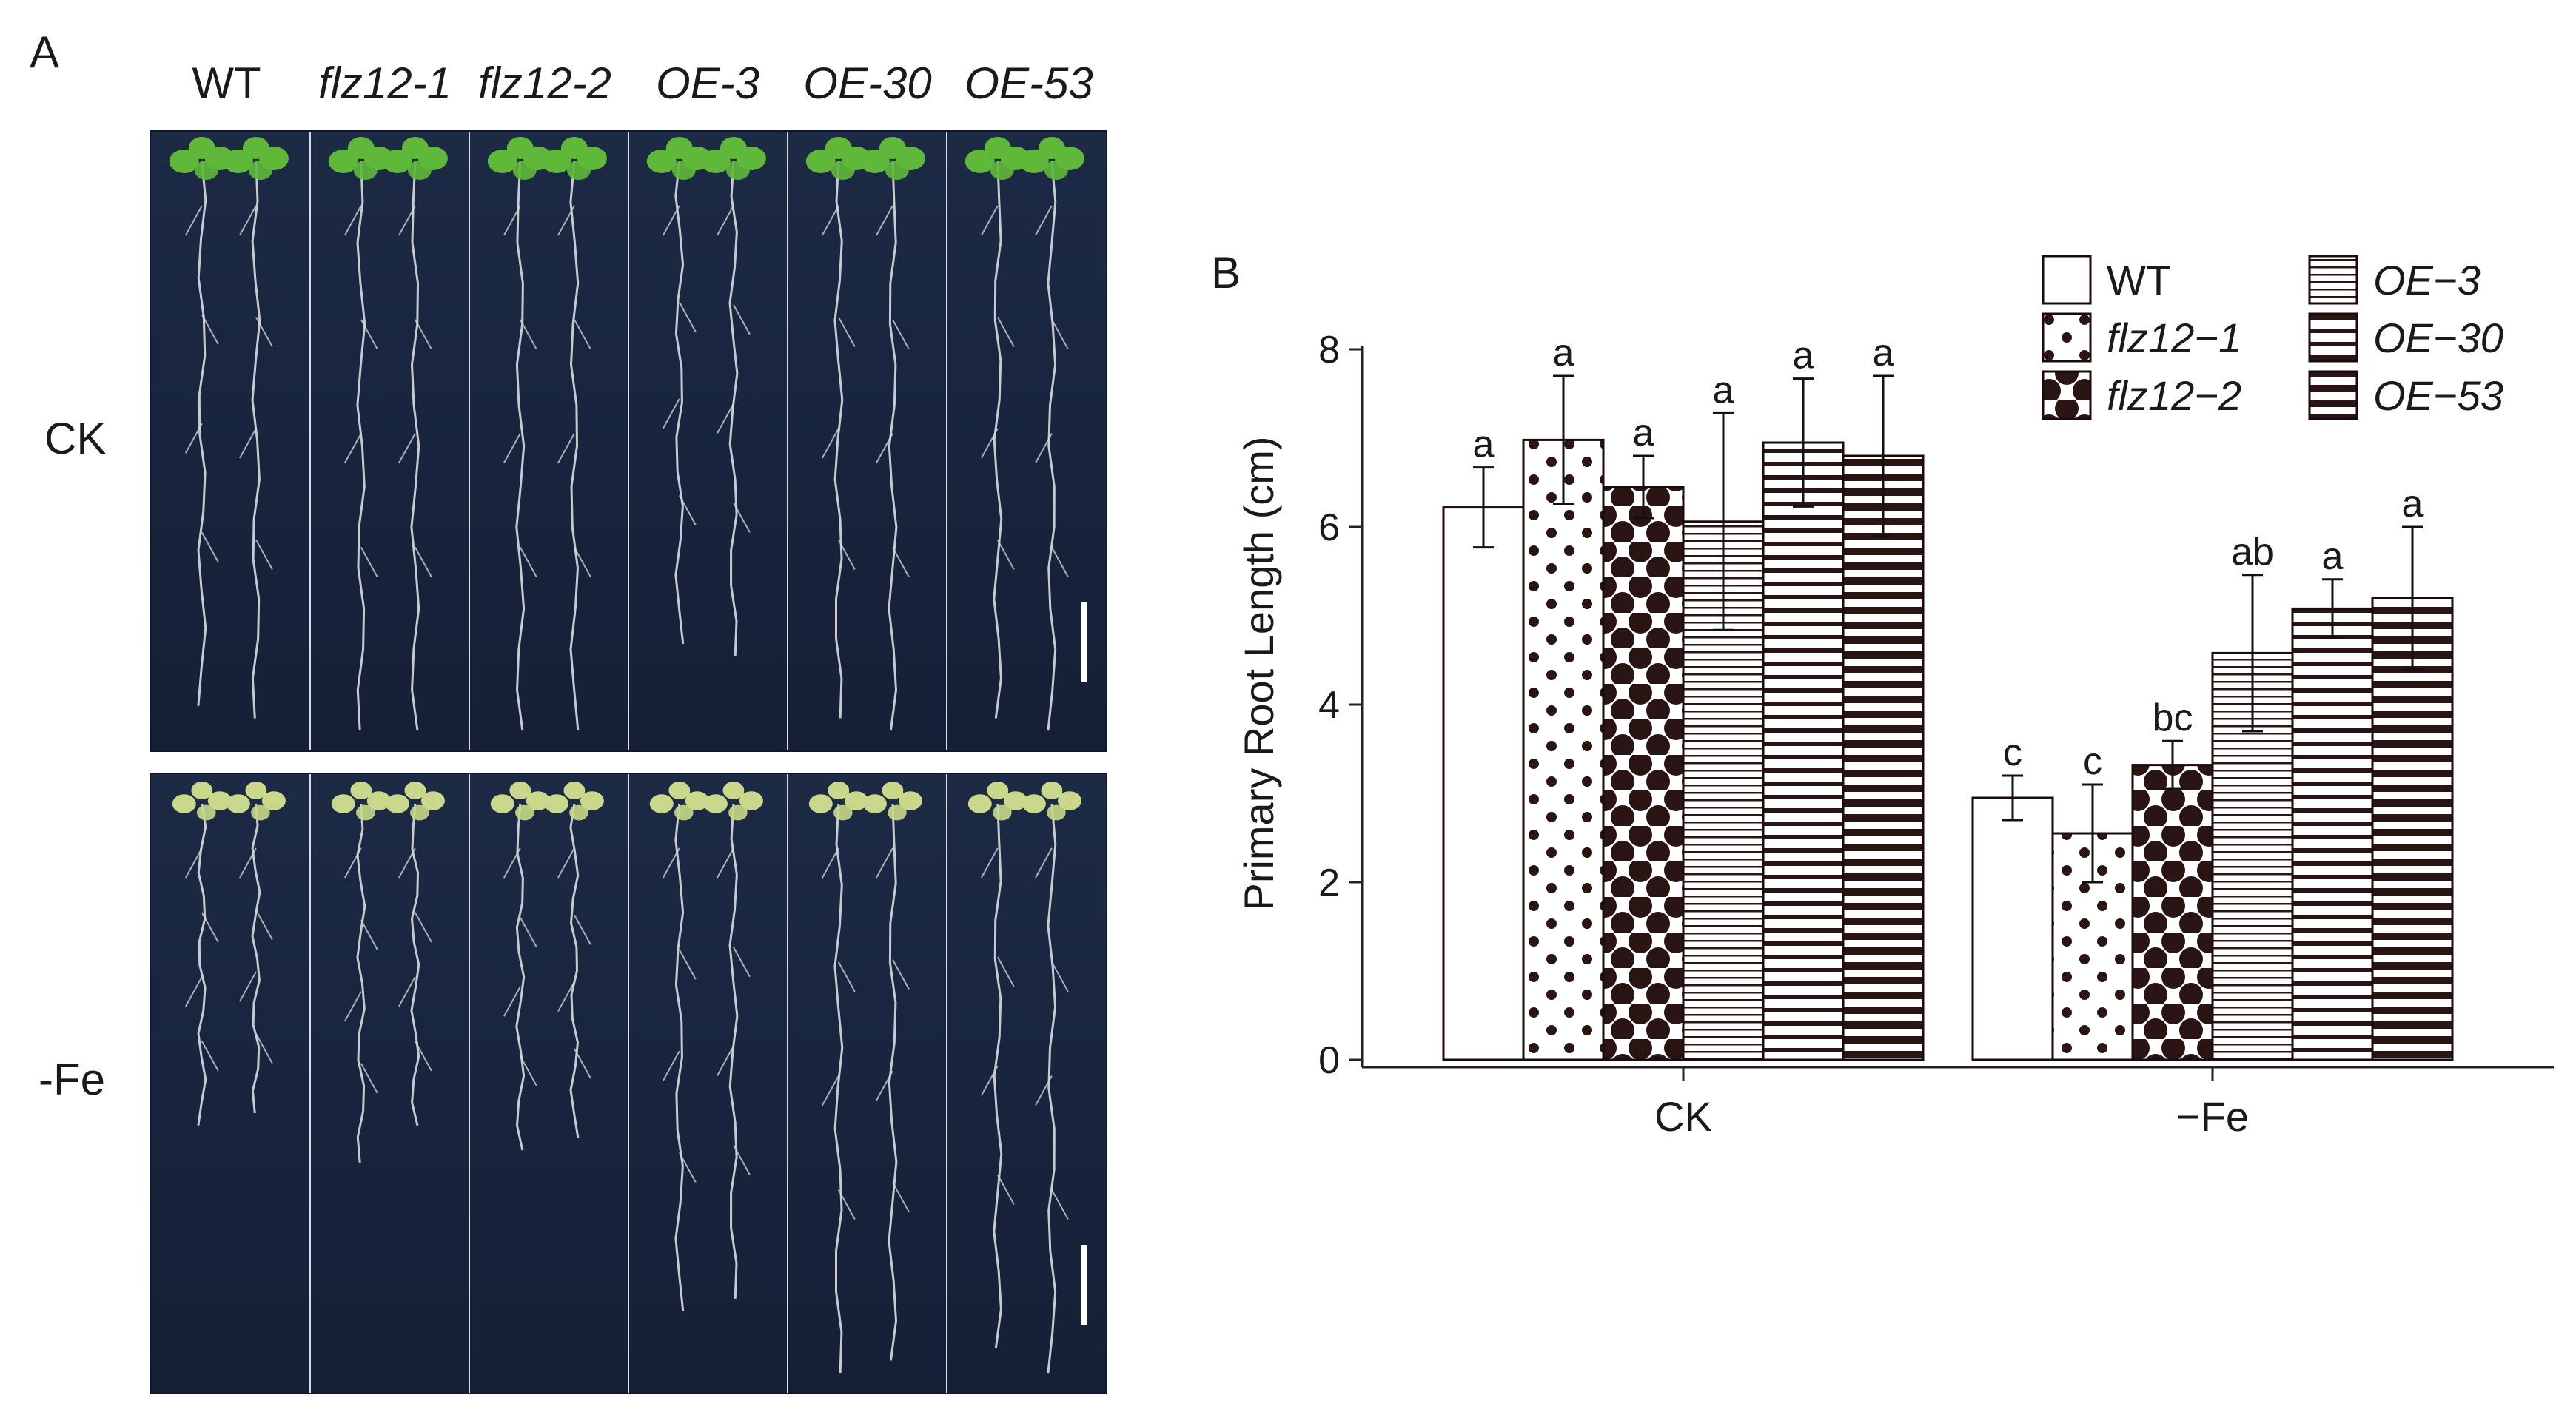 This screenshot has height=1421, width=2576. Describe the element at coordinates (867, 83) in the screenshot. I see `column-label-oe-30: OE-30` at that location.